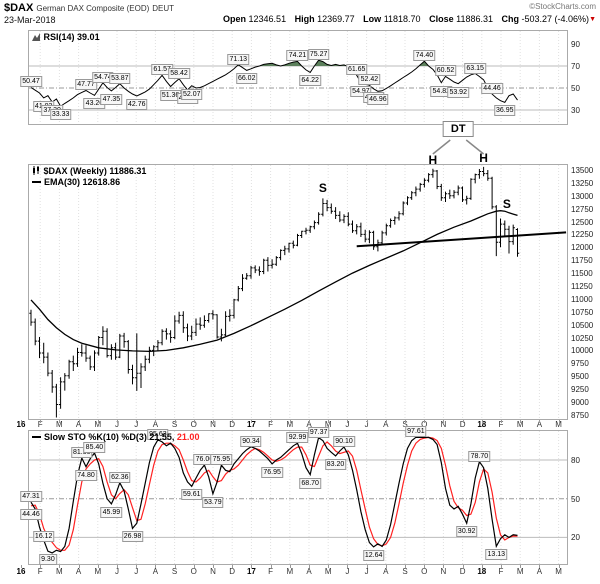  Describe the element at coordinates (582, 312) in the screenshot. I see `y-axis-label: 10750` at that location.